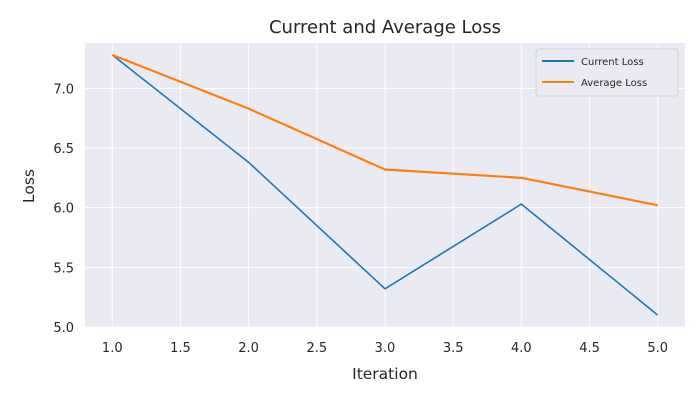 The height and width of the screenshot is (400, 700). I want to click on x-tick-label: 3.0, so click(385, 348).